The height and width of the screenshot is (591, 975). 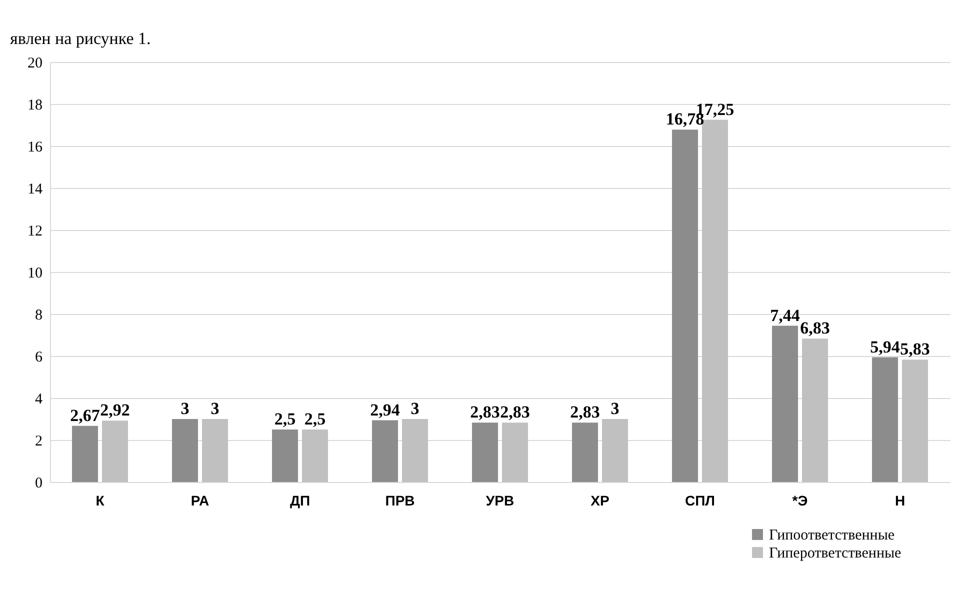 I want to click on x-tick-label: УРВ, so click(x=500, y=500).